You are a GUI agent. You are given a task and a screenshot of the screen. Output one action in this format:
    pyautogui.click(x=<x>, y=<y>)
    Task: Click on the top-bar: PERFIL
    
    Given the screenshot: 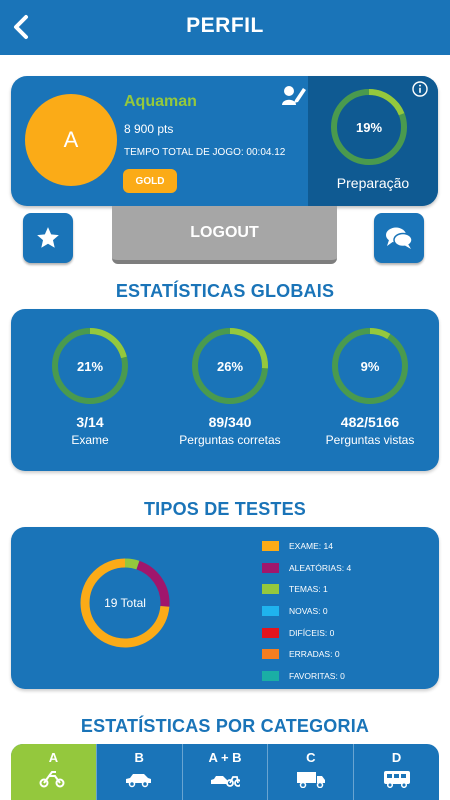 What is the action you would take?
    pyautogui.click(x=225, y=27)
    